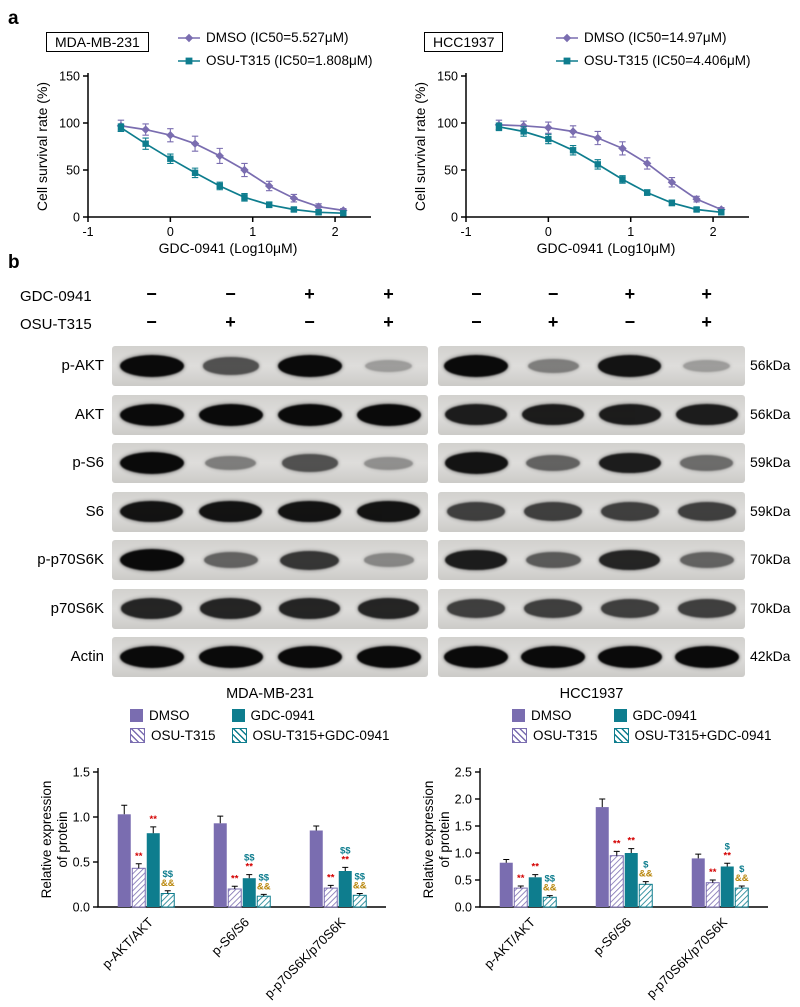 The width and height of the screenshot is (800, 1007). Describe the element at coordinates (770, 656) in the screenshot. I see `kda-label: 42kDa` at that location.